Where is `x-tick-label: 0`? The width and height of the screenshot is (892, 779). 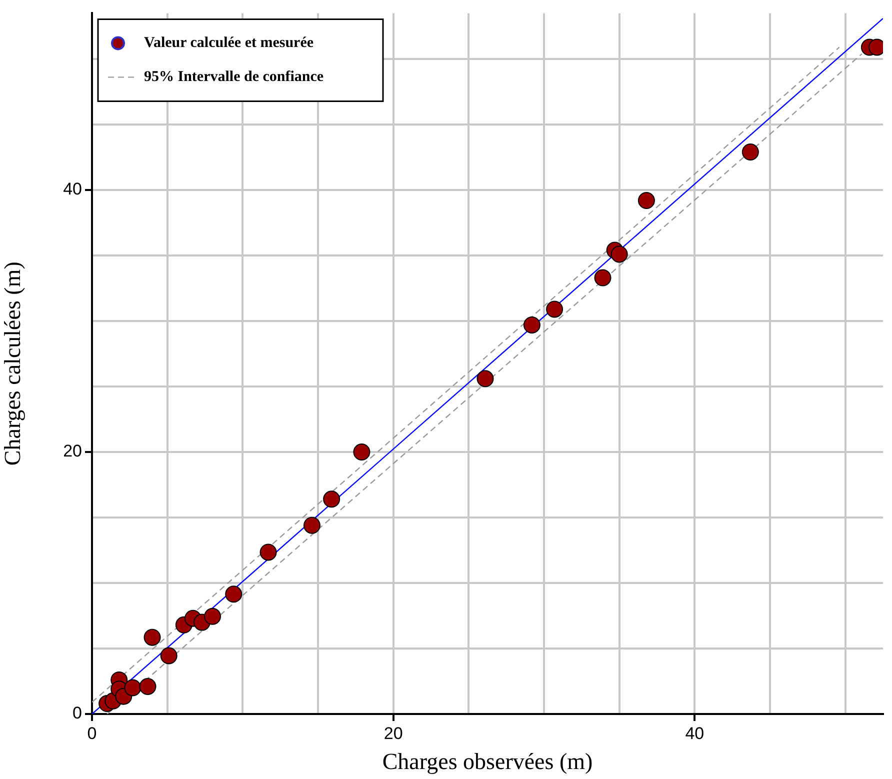
x-tick-label: 0 is located at coordinates (92, 733).